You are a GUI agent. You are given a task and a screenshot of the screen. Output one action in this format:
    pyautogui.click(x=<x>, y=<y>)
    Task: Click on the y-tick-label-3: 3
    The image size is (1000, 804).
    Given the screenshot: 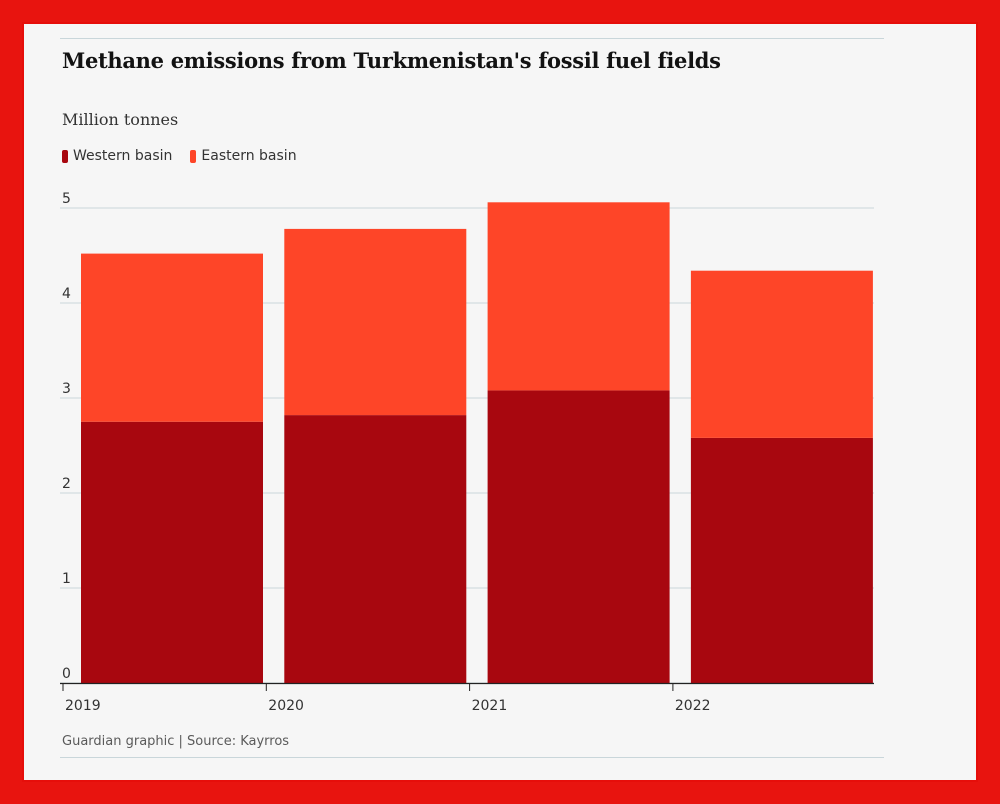 What is the action you would take?
    pyautogui.click(x=66, y=389)
    